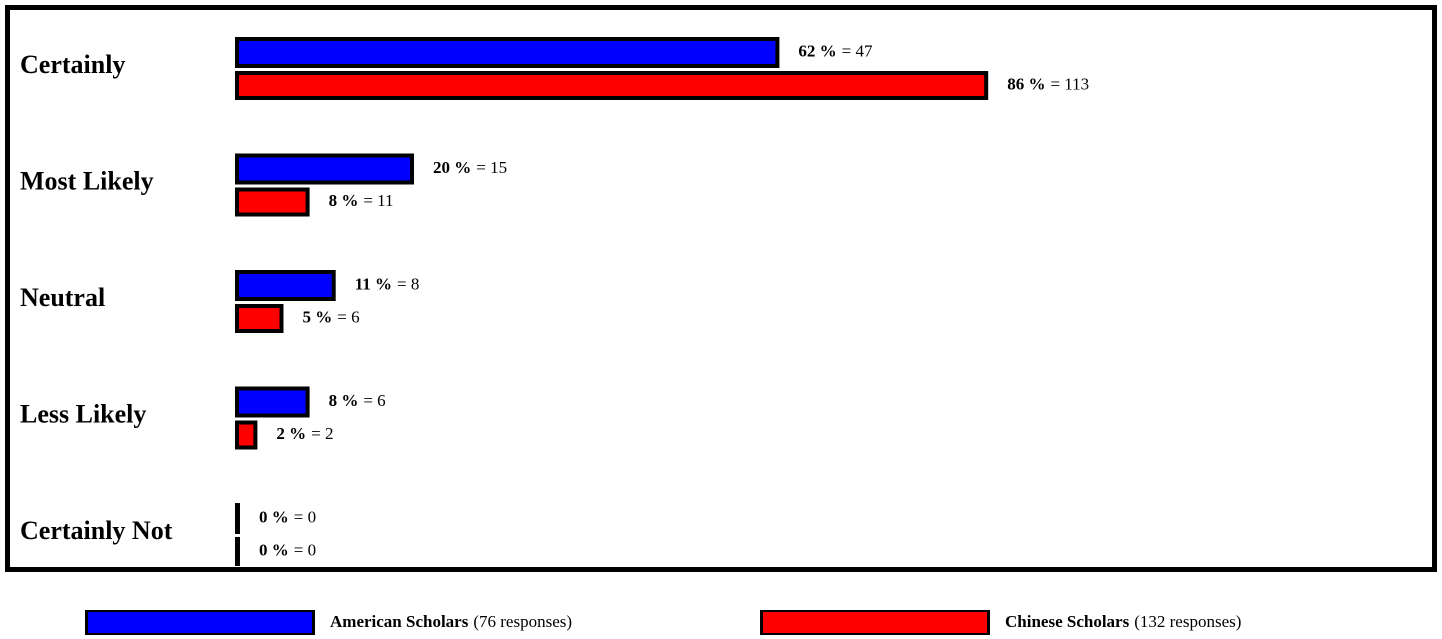  What do you see at coordinates (322, 433) in the screenshot?
I see `count-label: = 2` at bounding box center [322, 433].